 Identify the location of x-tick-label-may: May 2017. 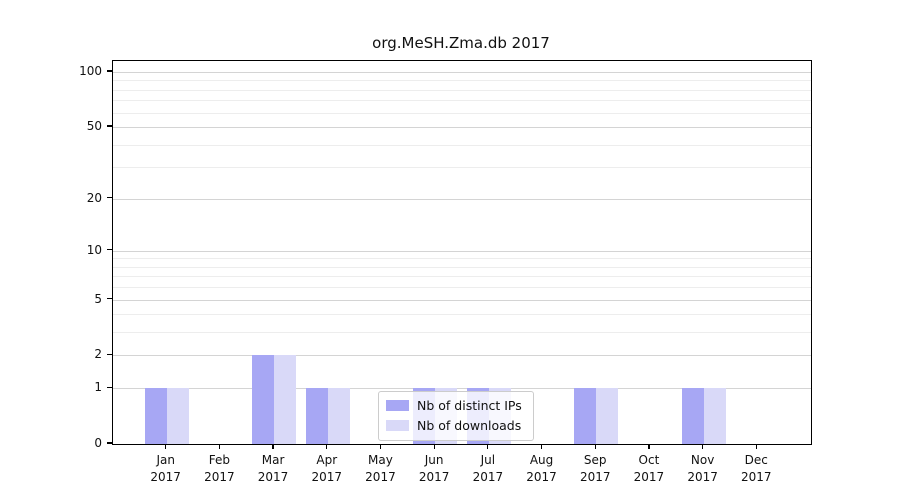
(380, 469).